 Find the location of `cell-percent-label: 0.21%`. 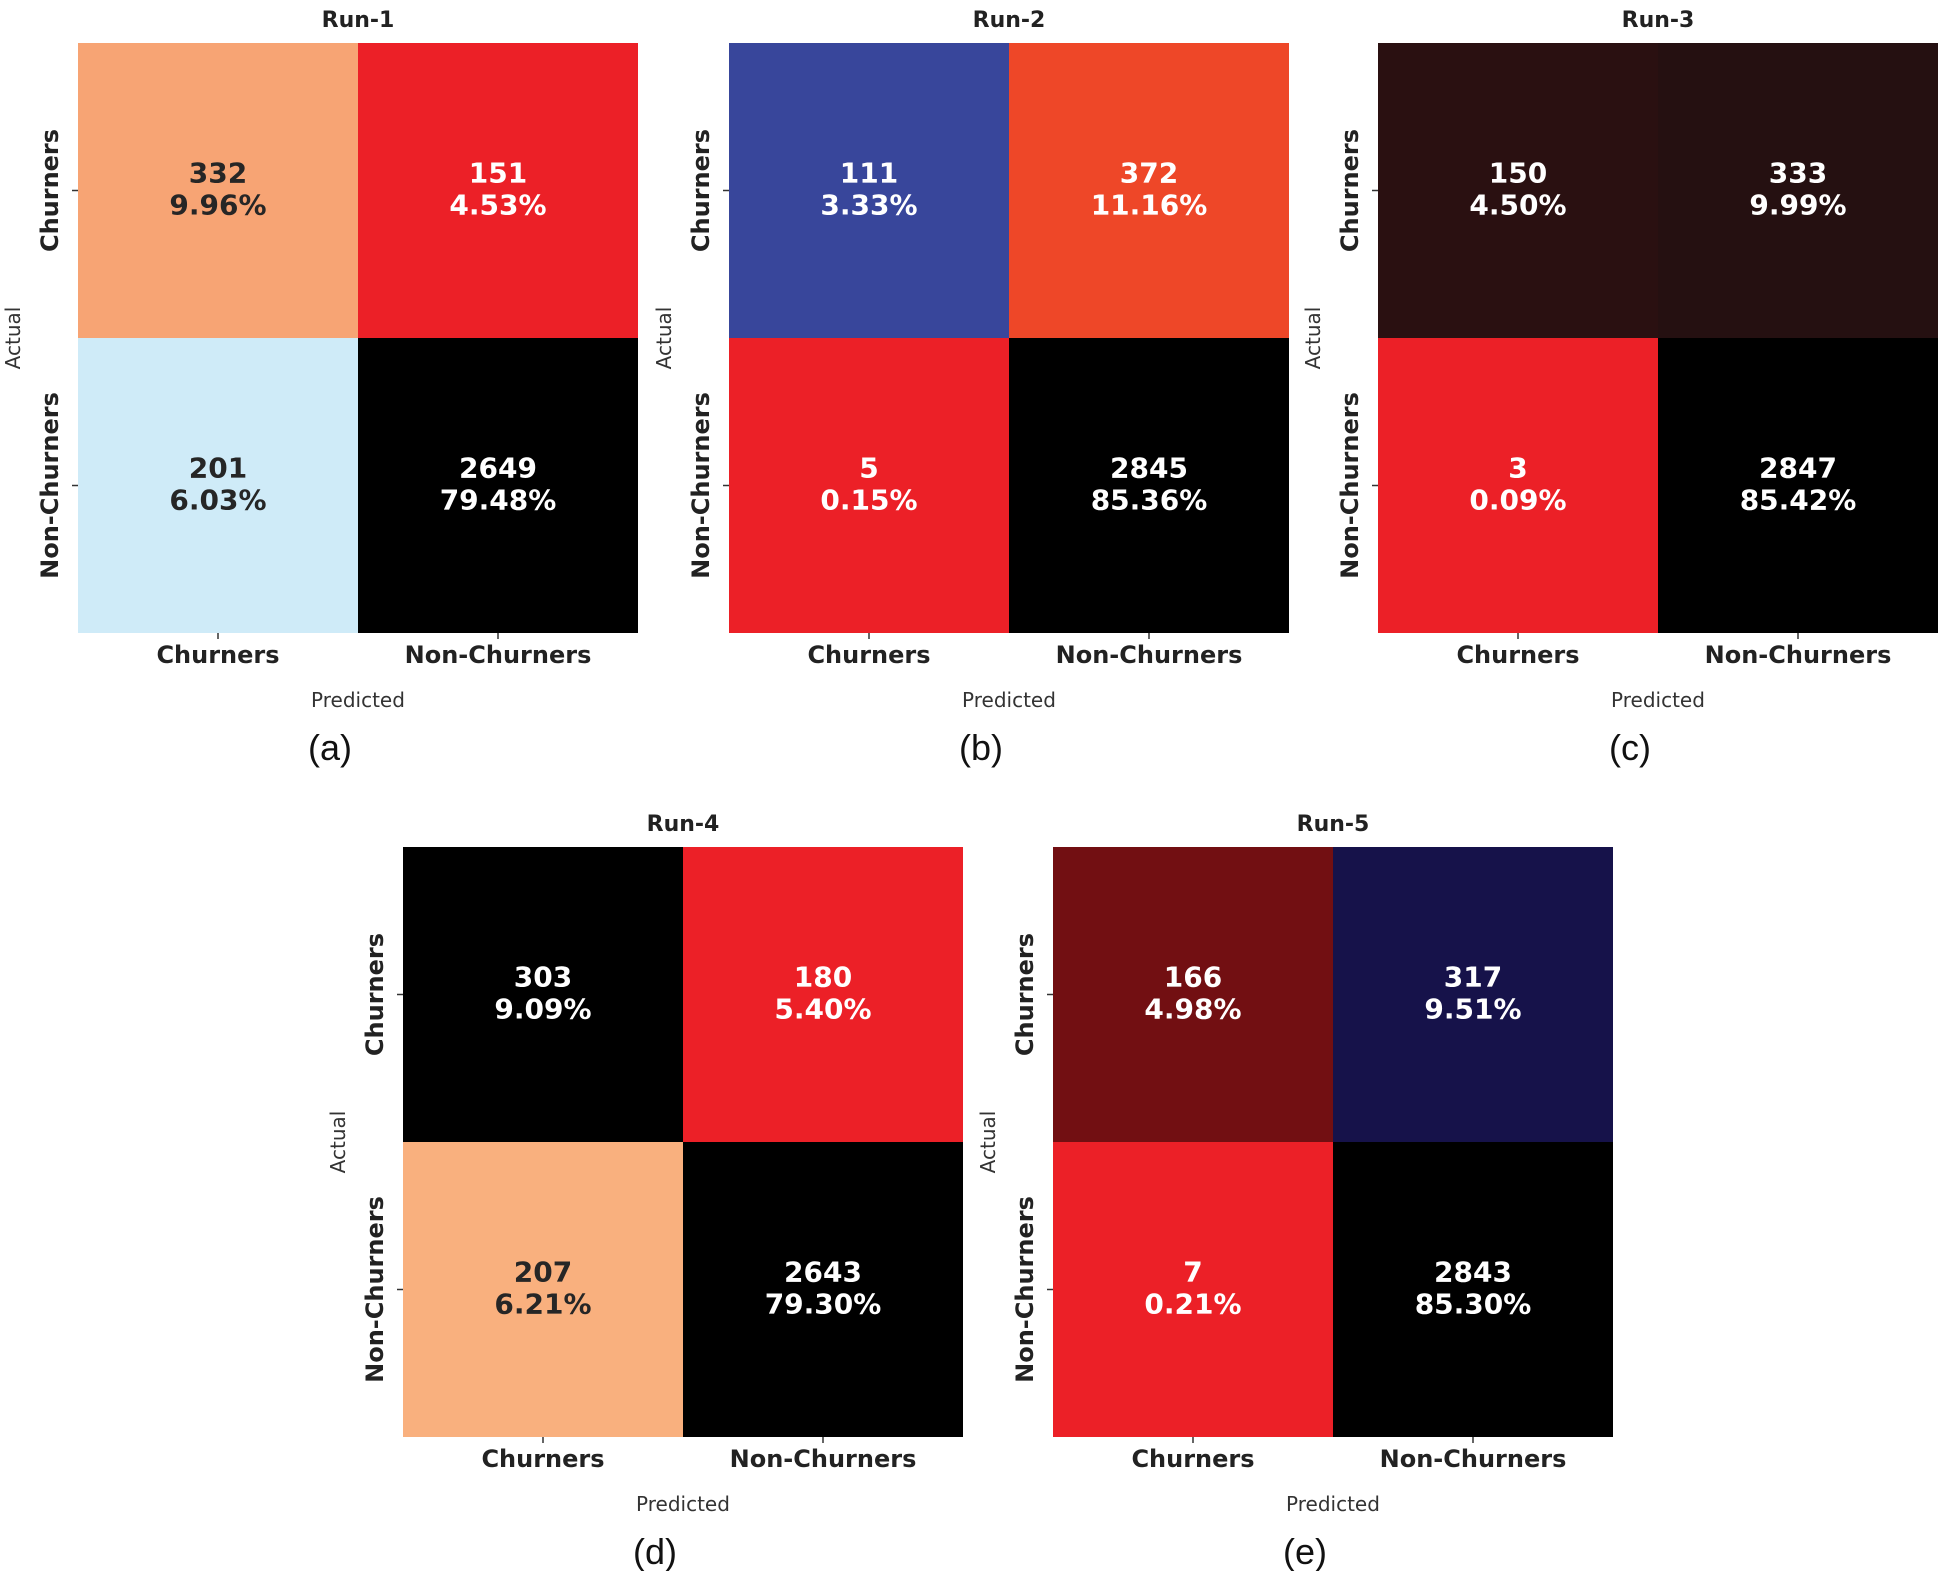

cell-percent-label: 0.21% is located at coordinates (1192, 1304).